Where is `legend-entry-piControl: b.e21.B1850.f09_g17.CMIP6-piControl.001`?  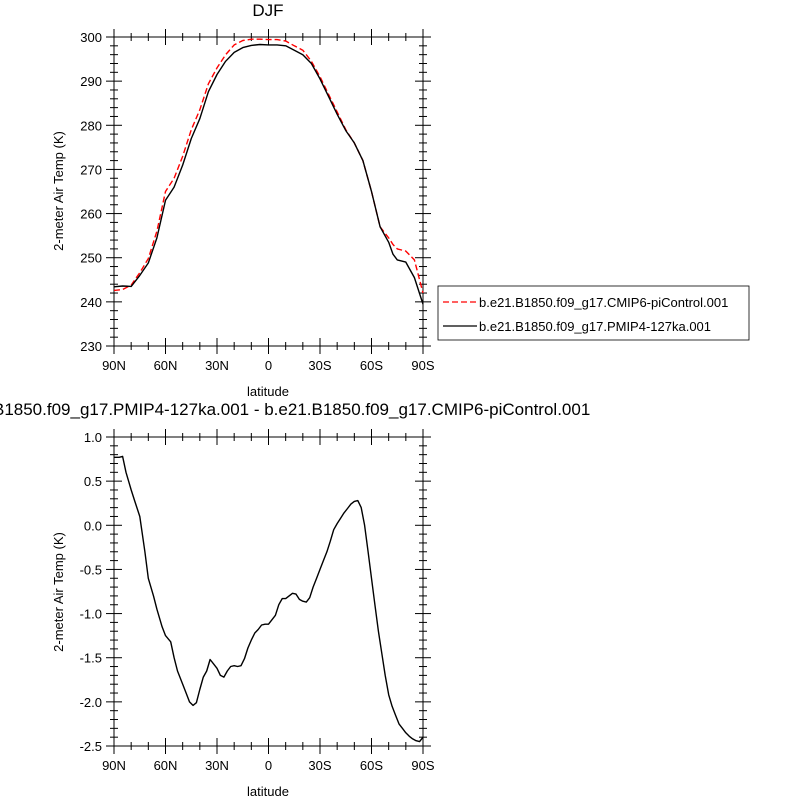 legend-entry-piControl: b.e21.B1850.f09_g17.CMIP6-piControl.001 is located at coordinates (603, 302).